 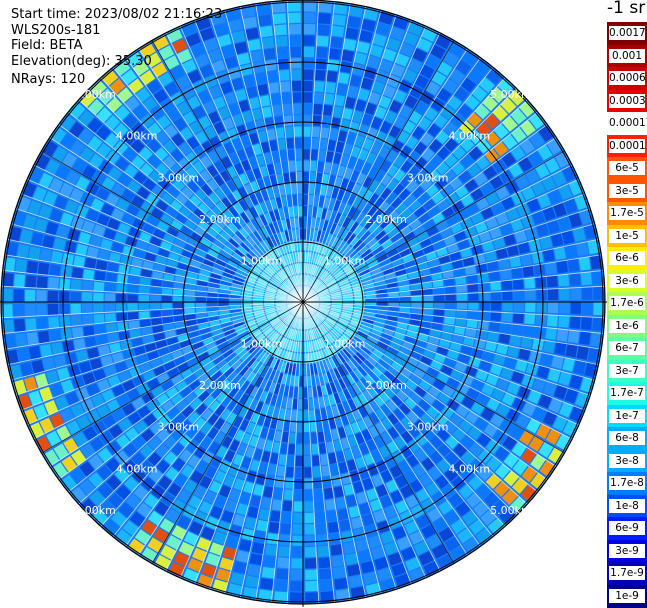 I want to click on colorbar-segment: 0.001, so click(x=627, y=56).